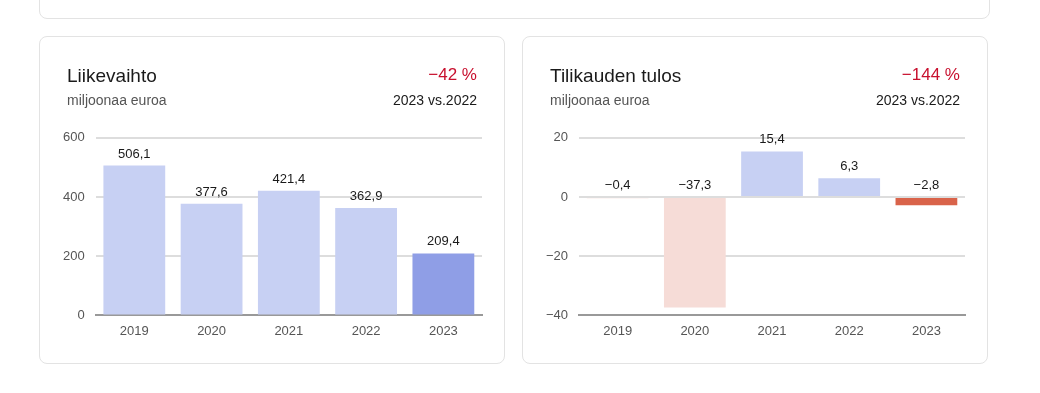  What do you see at coordinates (616, 76) in the screenshot?
I see `chart-title: Tilikauden tulos` at bounding box center [616, 76].